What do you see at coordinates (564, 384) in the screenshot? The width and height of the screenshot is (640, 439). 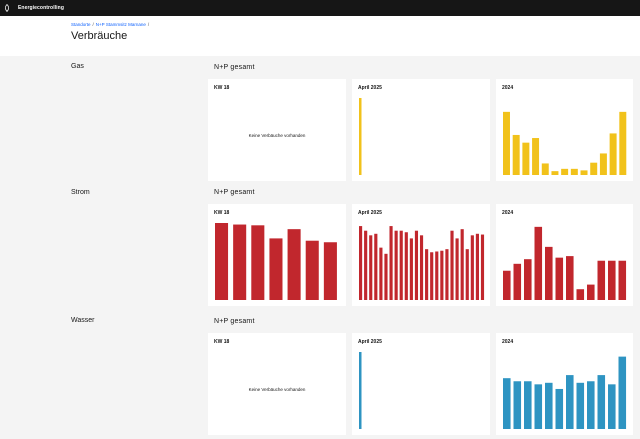 I see `card-wasser-year: 2024` at bounding box center [564, 384].